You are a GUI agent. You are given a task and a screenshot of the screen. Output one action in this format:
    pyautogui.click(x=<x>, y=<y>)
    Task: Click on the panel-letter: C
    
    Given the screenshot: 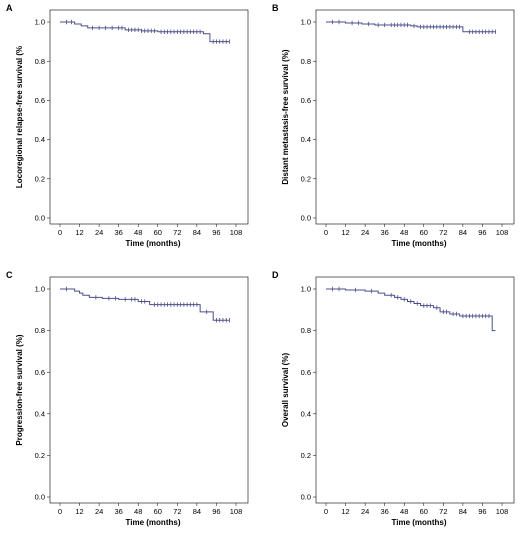 What is the action you would take?
    pyautogui.click(x=9, y=275)
    